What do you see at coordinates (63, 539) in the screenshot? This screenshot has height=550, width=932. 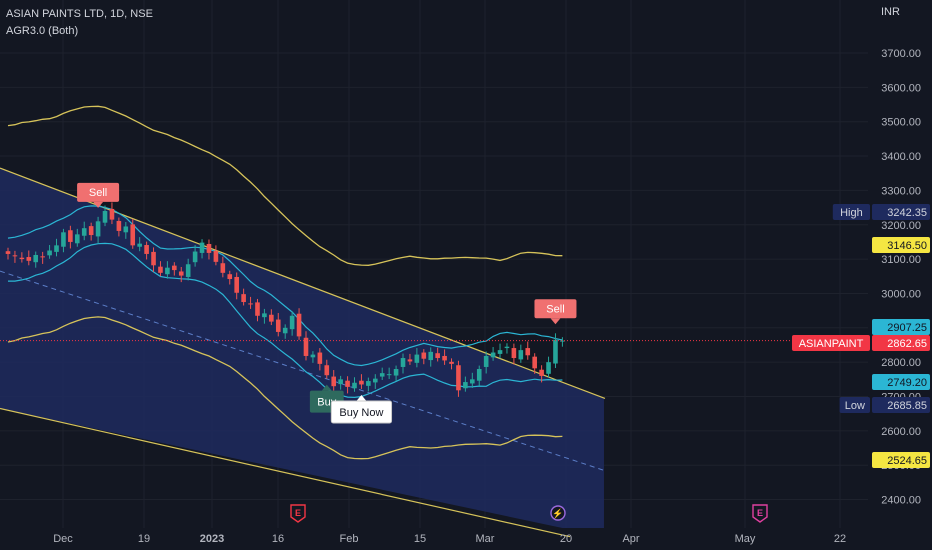 I see `time-tick-label: Dec` at bounding box center [63, 539].